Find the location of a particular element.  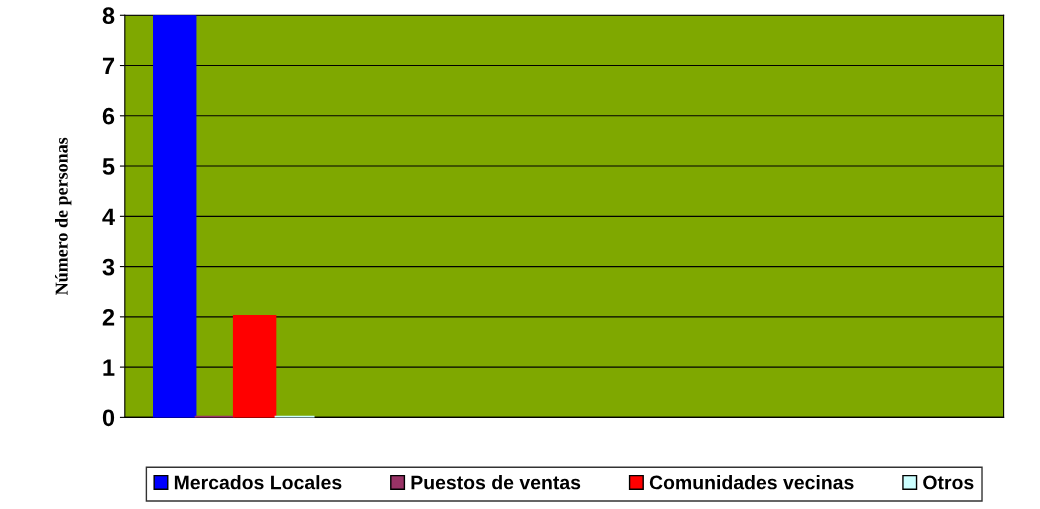

y-tick-label: 1 is located at coordinates (109, 367).